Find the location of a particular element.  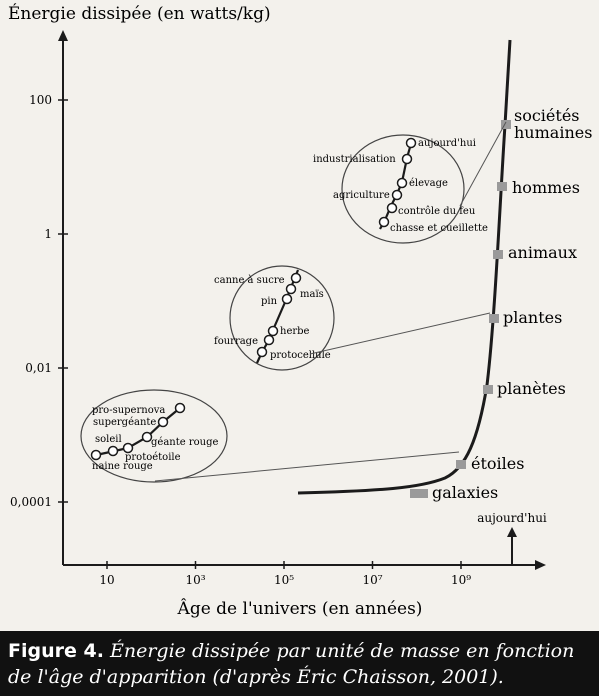

inset-circle-societies is located at coordinates (403, 189).